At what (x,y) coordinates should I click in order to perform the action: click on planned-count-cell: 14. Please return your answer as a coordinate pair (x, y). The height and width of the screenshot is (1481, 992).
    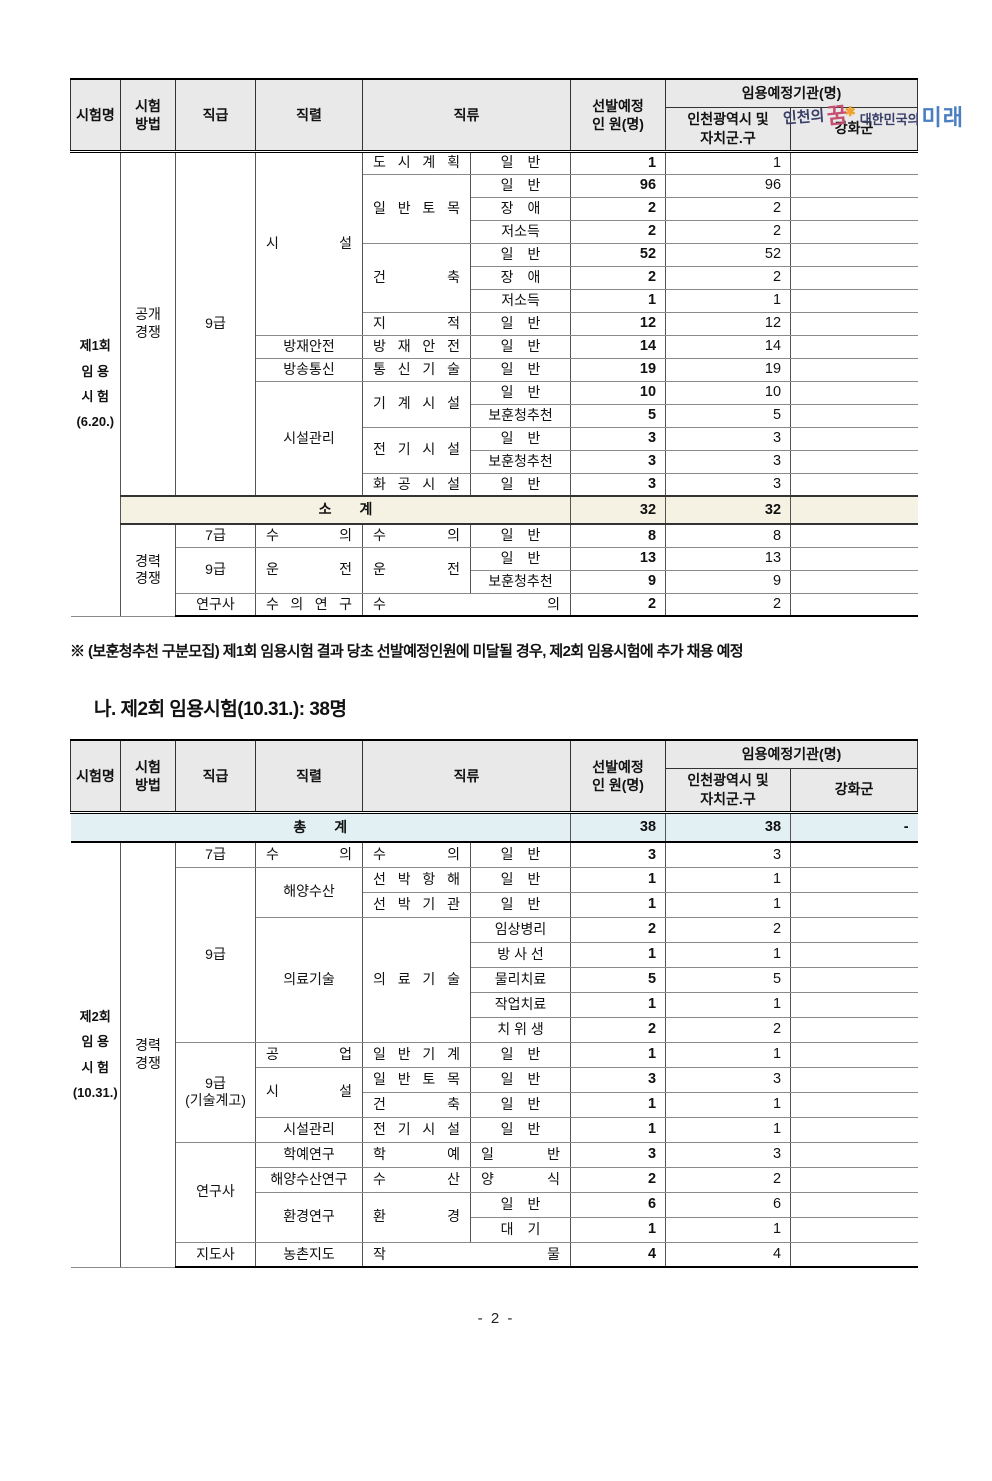
    Looking at the image, I should click on (618, 346).